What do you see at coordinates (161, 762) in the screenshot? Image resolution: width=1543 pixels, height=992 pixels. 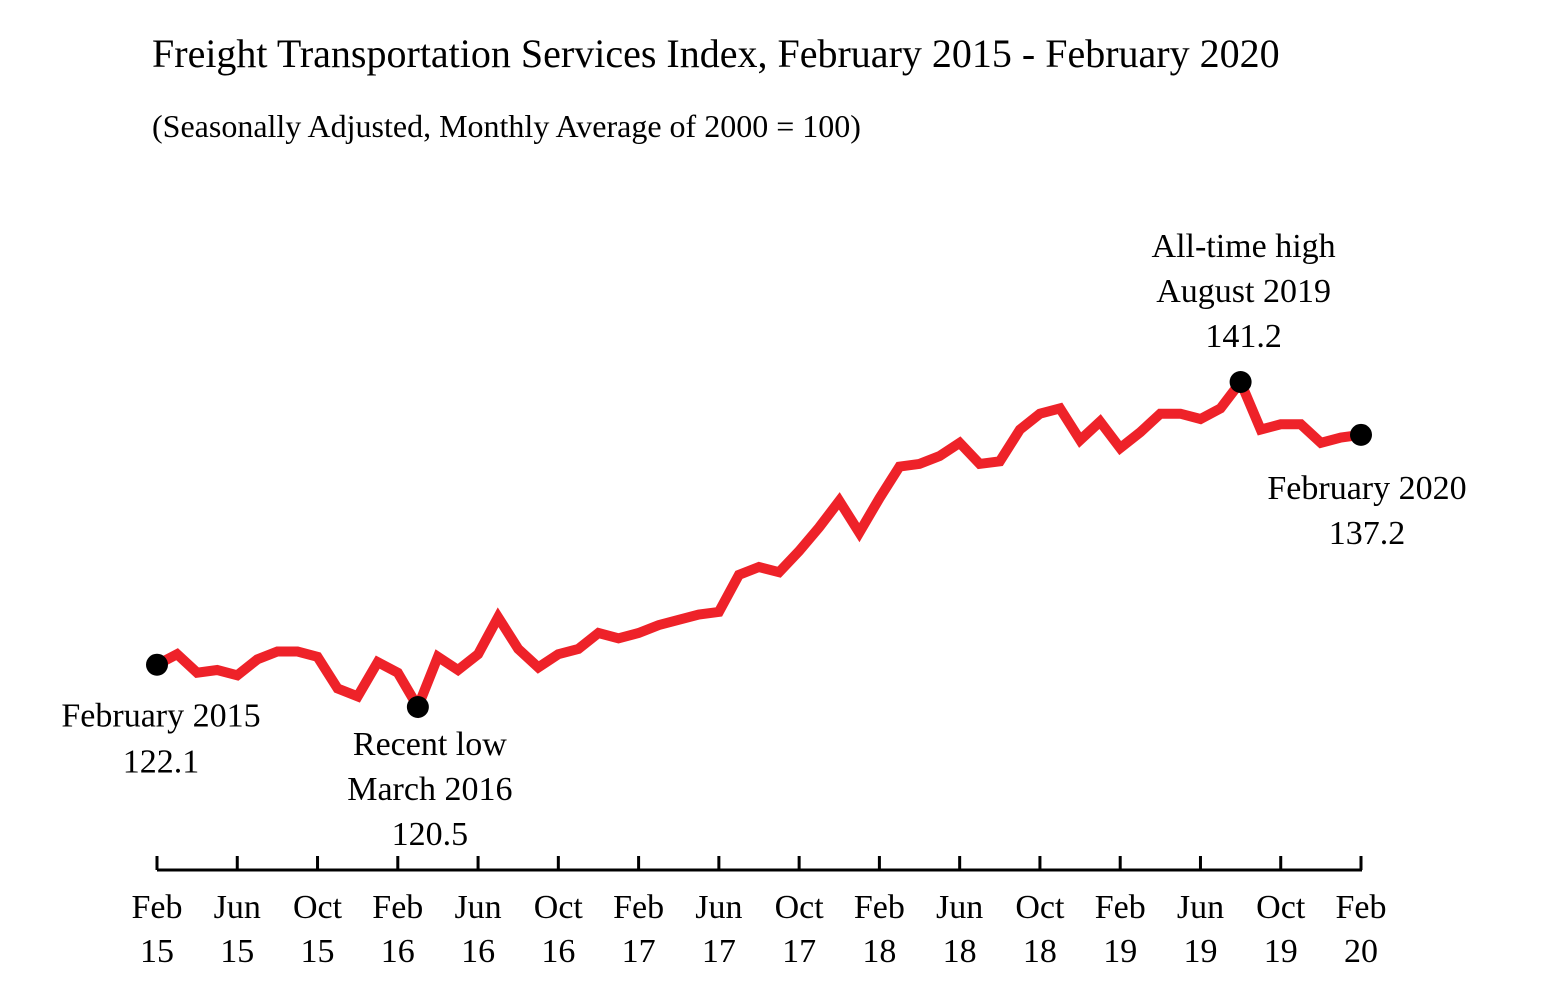 I see `annotation-line: 122.1` at bounding box center [161, 762].